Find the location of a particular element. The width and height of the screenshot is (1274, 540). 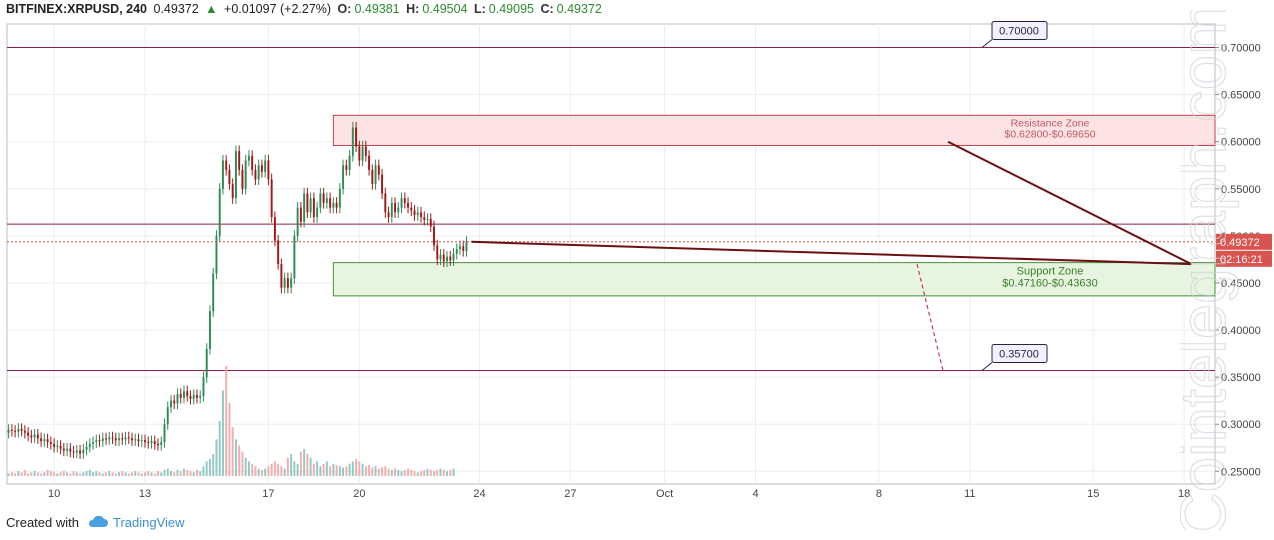

y-tick-label: 0.65000 is located at coordinates (1241, 96).